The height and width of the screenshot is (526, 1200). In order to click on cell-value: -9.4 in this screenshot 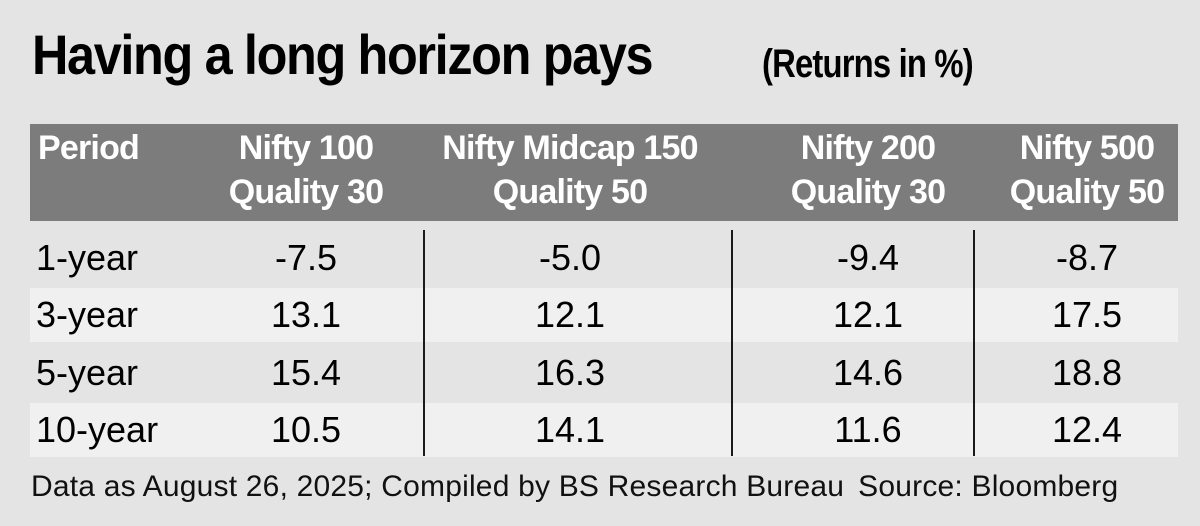, I will do `click(868, 257)`.